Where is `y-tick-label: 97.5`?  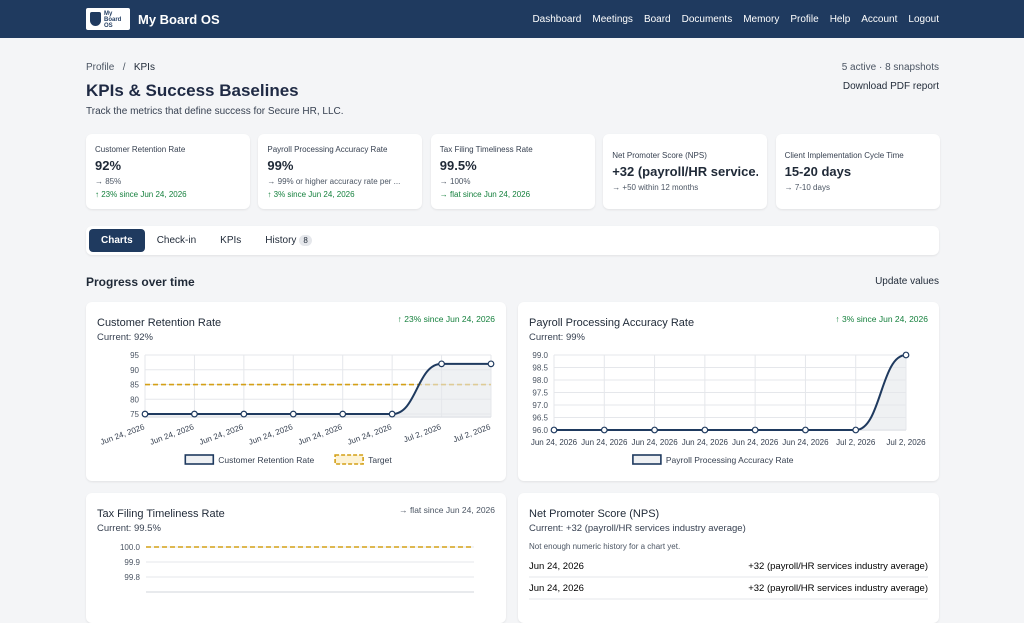 y-tick-label: 97.5 is located at coordinates (540, 393).